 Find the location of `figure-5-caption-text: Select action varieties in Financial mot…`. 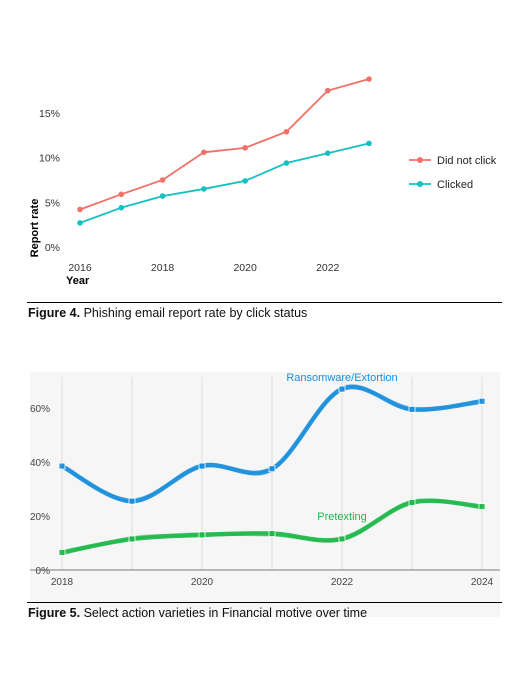

figure-5-caption-text: Select action varieties in Financial mot… is located at coordinates (224, 613).